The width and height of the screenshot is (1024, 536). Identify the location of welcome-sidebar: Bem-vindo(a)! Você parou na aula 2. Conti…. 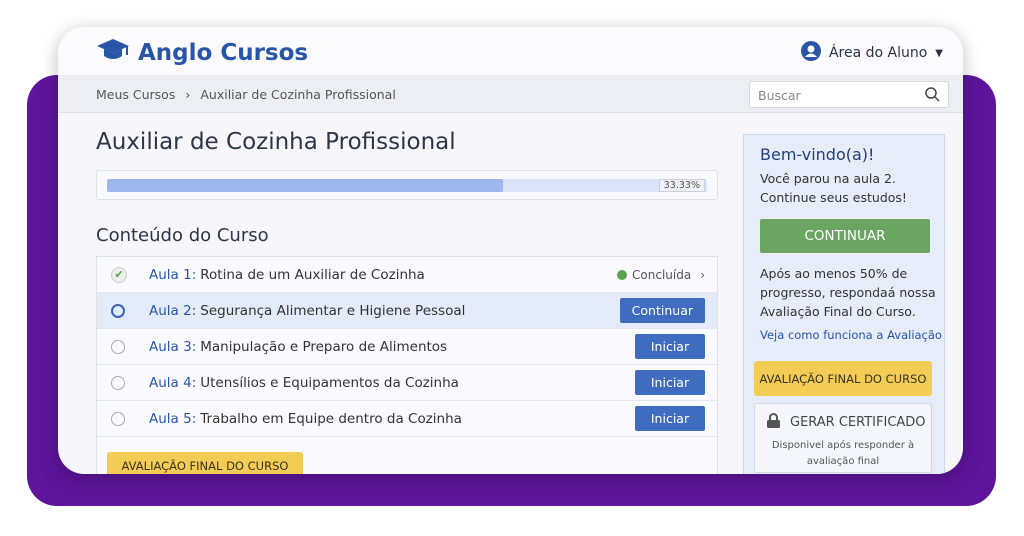
(844, 304).